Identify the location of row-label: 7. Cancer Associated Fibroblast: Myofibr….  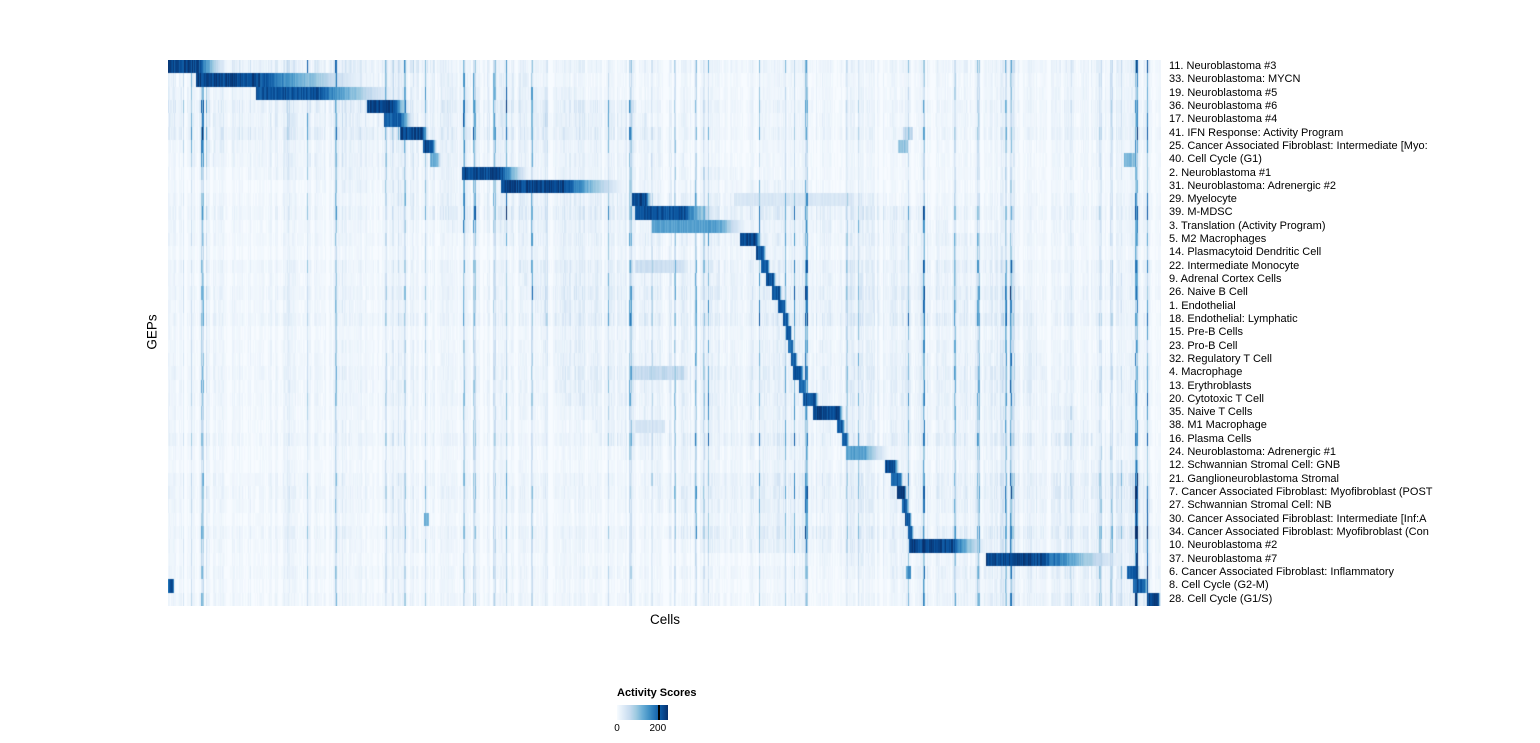
(1301, 492).